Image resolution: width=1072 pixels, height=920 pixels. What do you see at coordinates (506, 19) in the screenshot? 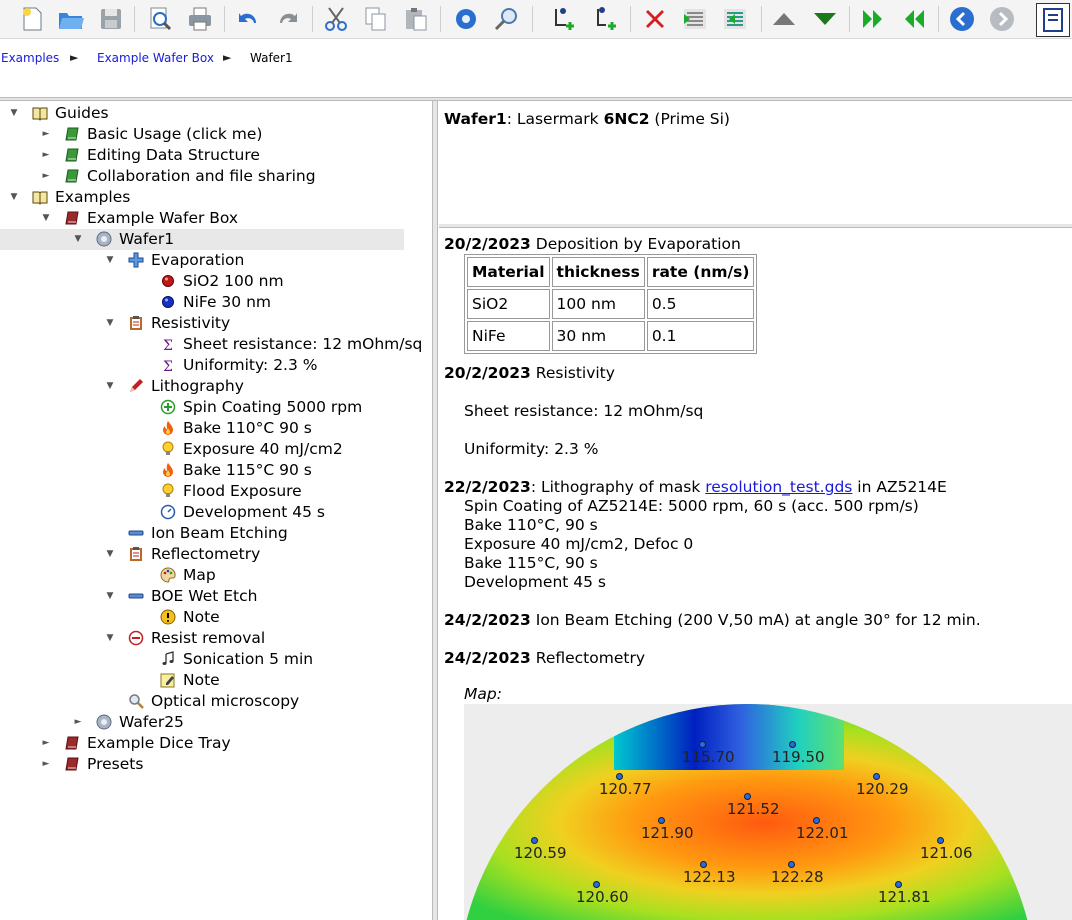
I see `find-icon` at bounding box center [506, 19].